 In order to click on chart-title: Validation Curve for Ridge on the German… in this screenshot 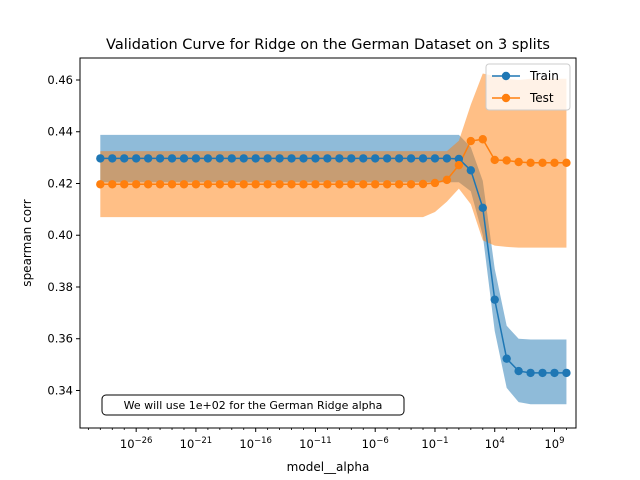, I will do `click(328, 45)`.